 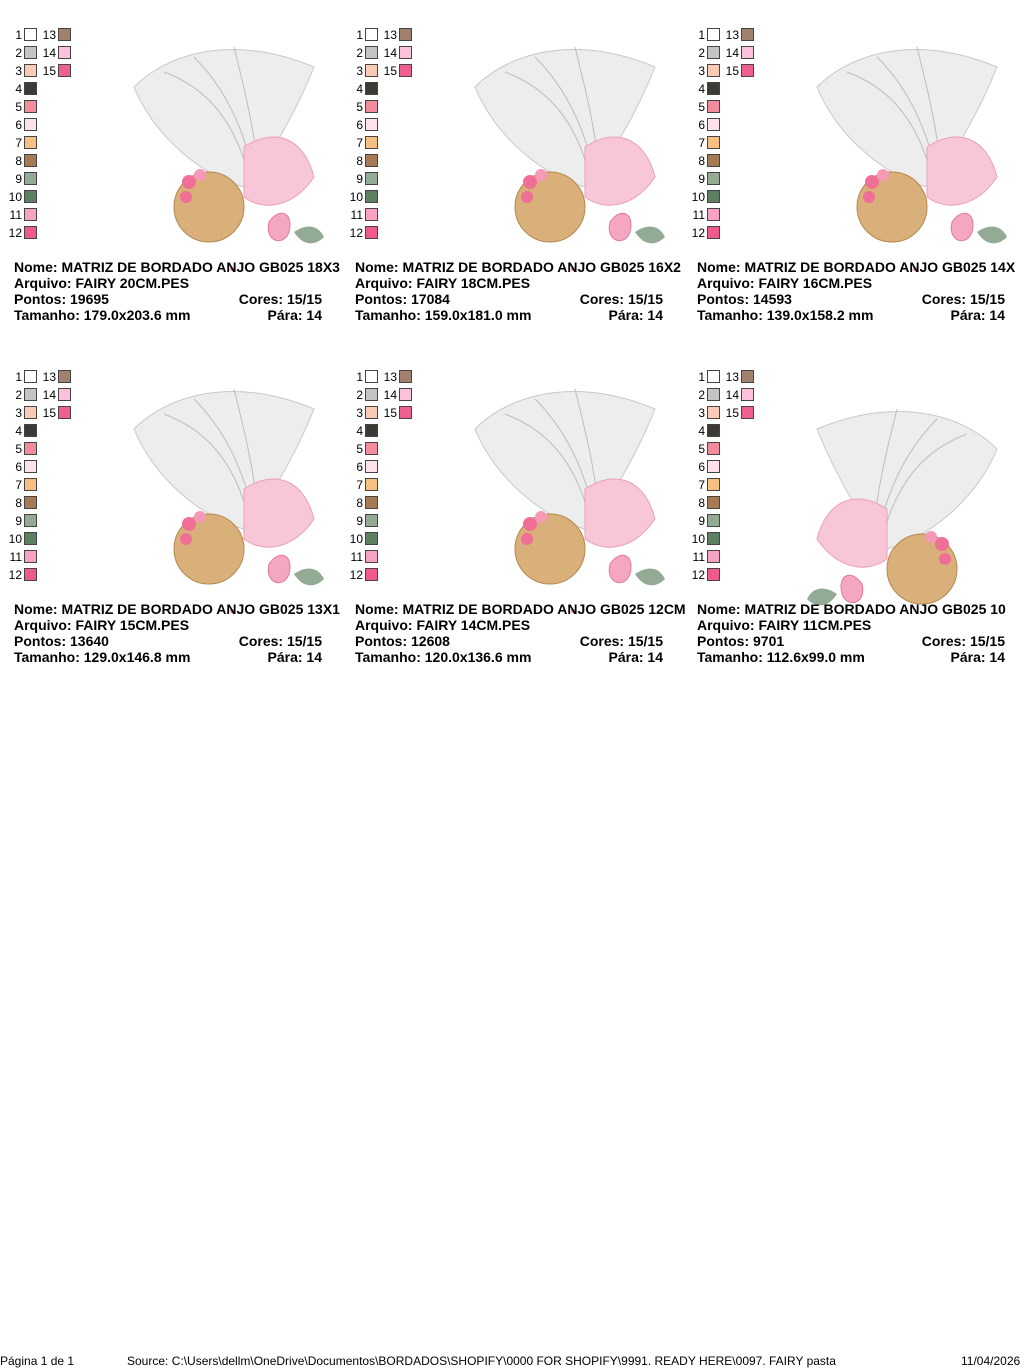 I want to click on file-name: FAIRY 14CM.PES, so click(x=473, y=625).